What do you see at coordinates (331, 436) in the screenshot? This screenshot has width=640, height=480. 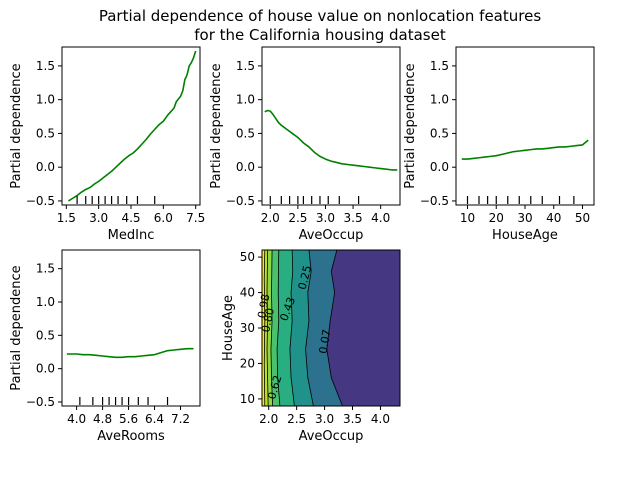 I see `x-axis-label-contour: AveOccup` at bounding box center [331, 436].